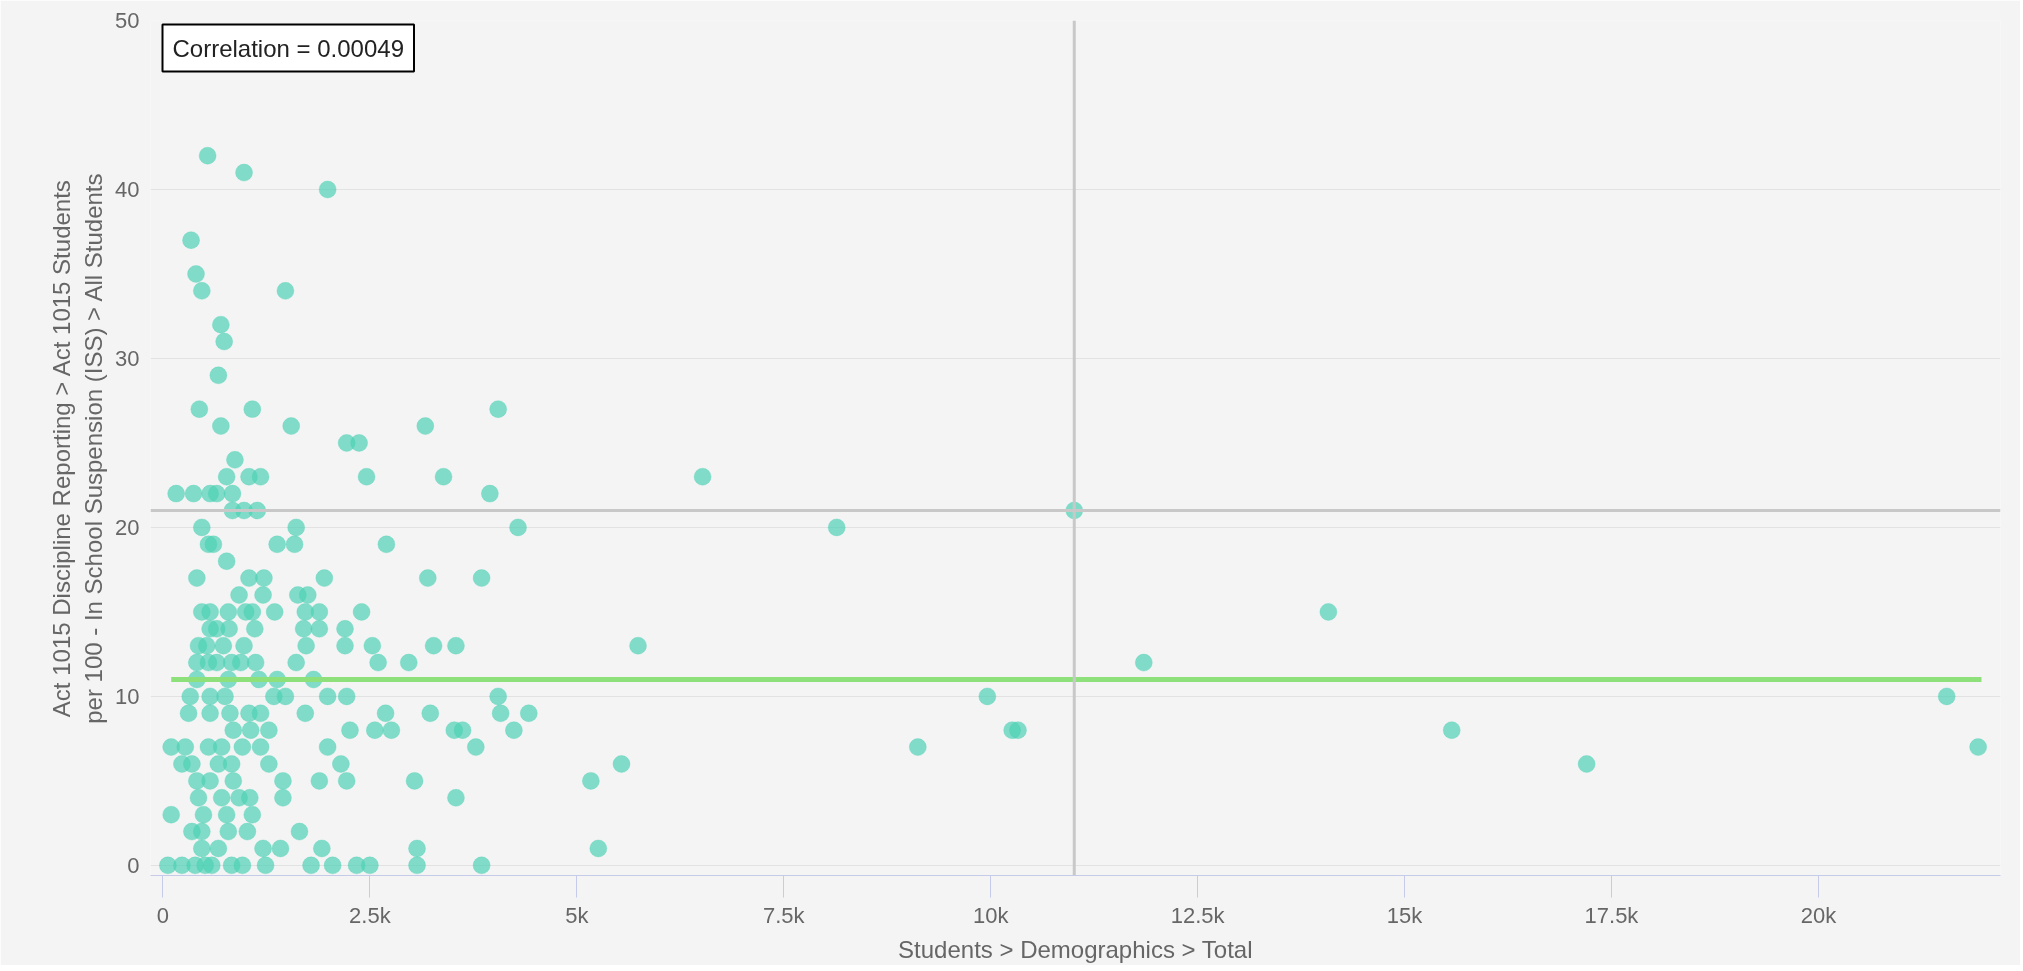 The height and width of the screenshot is (971, 2023). Describe the element at coordinates (127, 696) in the screenshot. I see `y-tick-label: 10` at that location.